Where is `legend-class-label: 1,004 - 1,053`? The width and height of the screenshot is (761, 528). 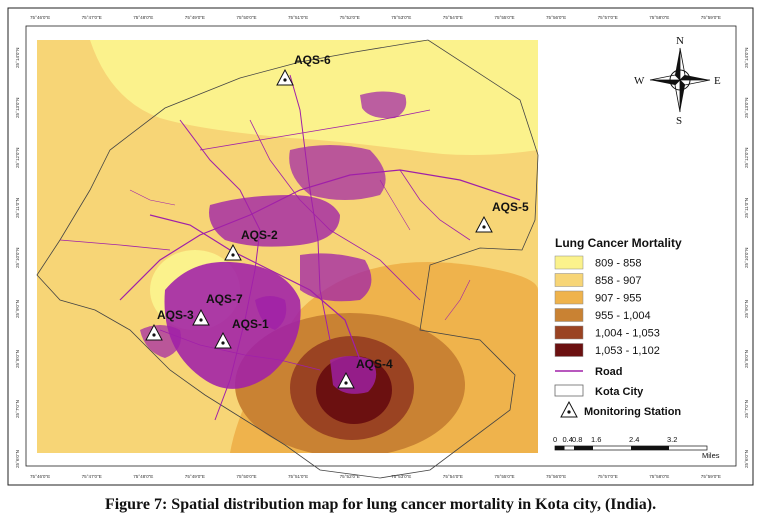 legend-class-label: 1,004 - 1,053 is located at coordinates (627, 334).